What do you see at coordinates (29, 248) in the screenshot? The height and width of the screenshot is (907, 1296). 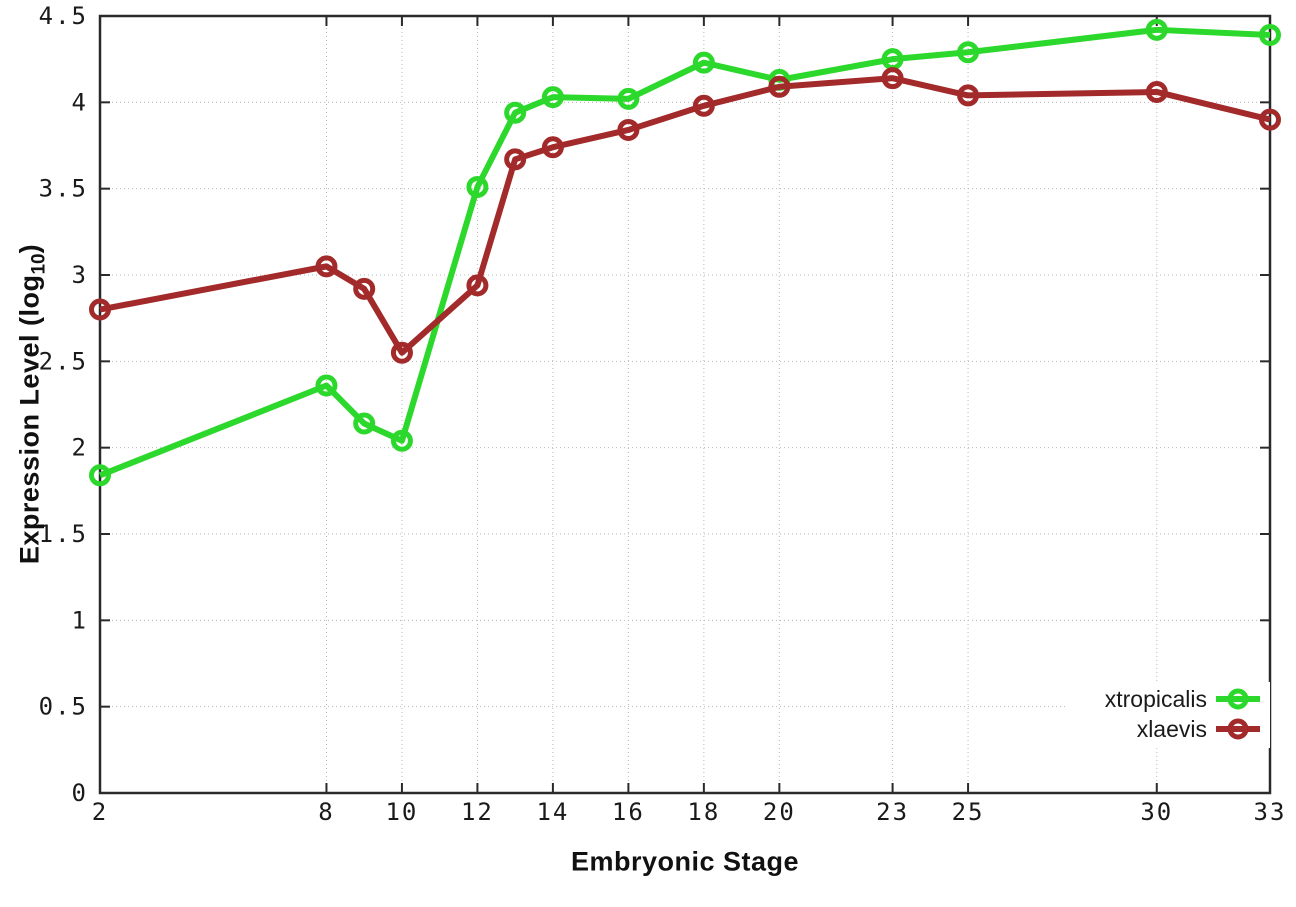 I see `y-axis-title-end: )` at bounding box center [29, 248].